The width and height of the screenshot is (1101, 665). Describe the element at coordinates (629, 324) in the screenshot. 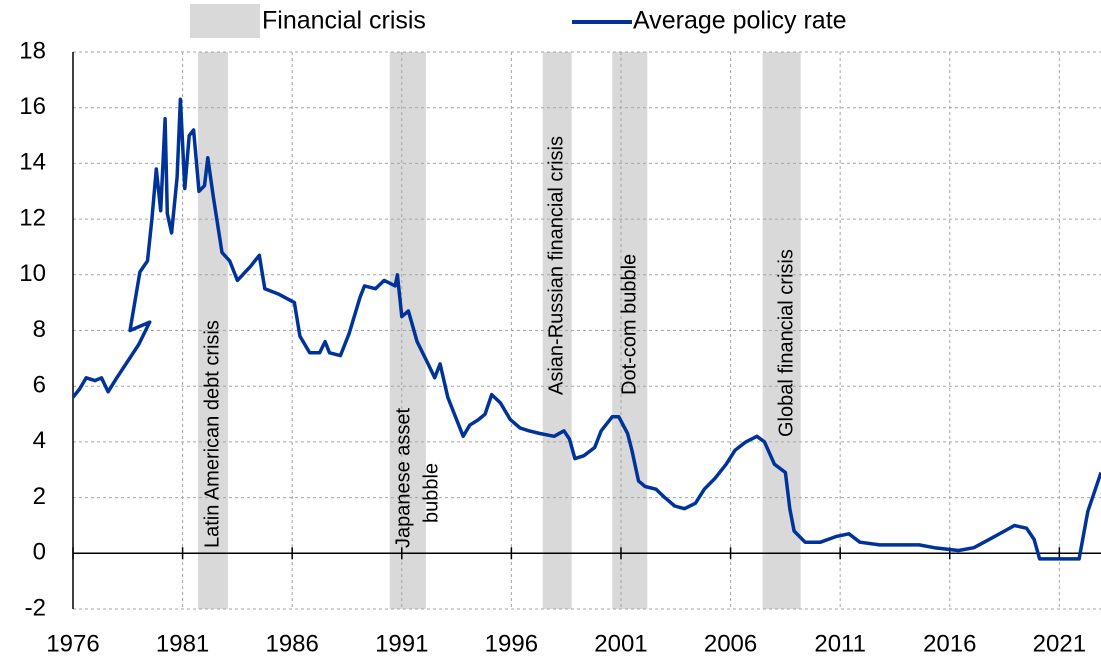

I see `crisis-label: Dot-com bubble` at that location.